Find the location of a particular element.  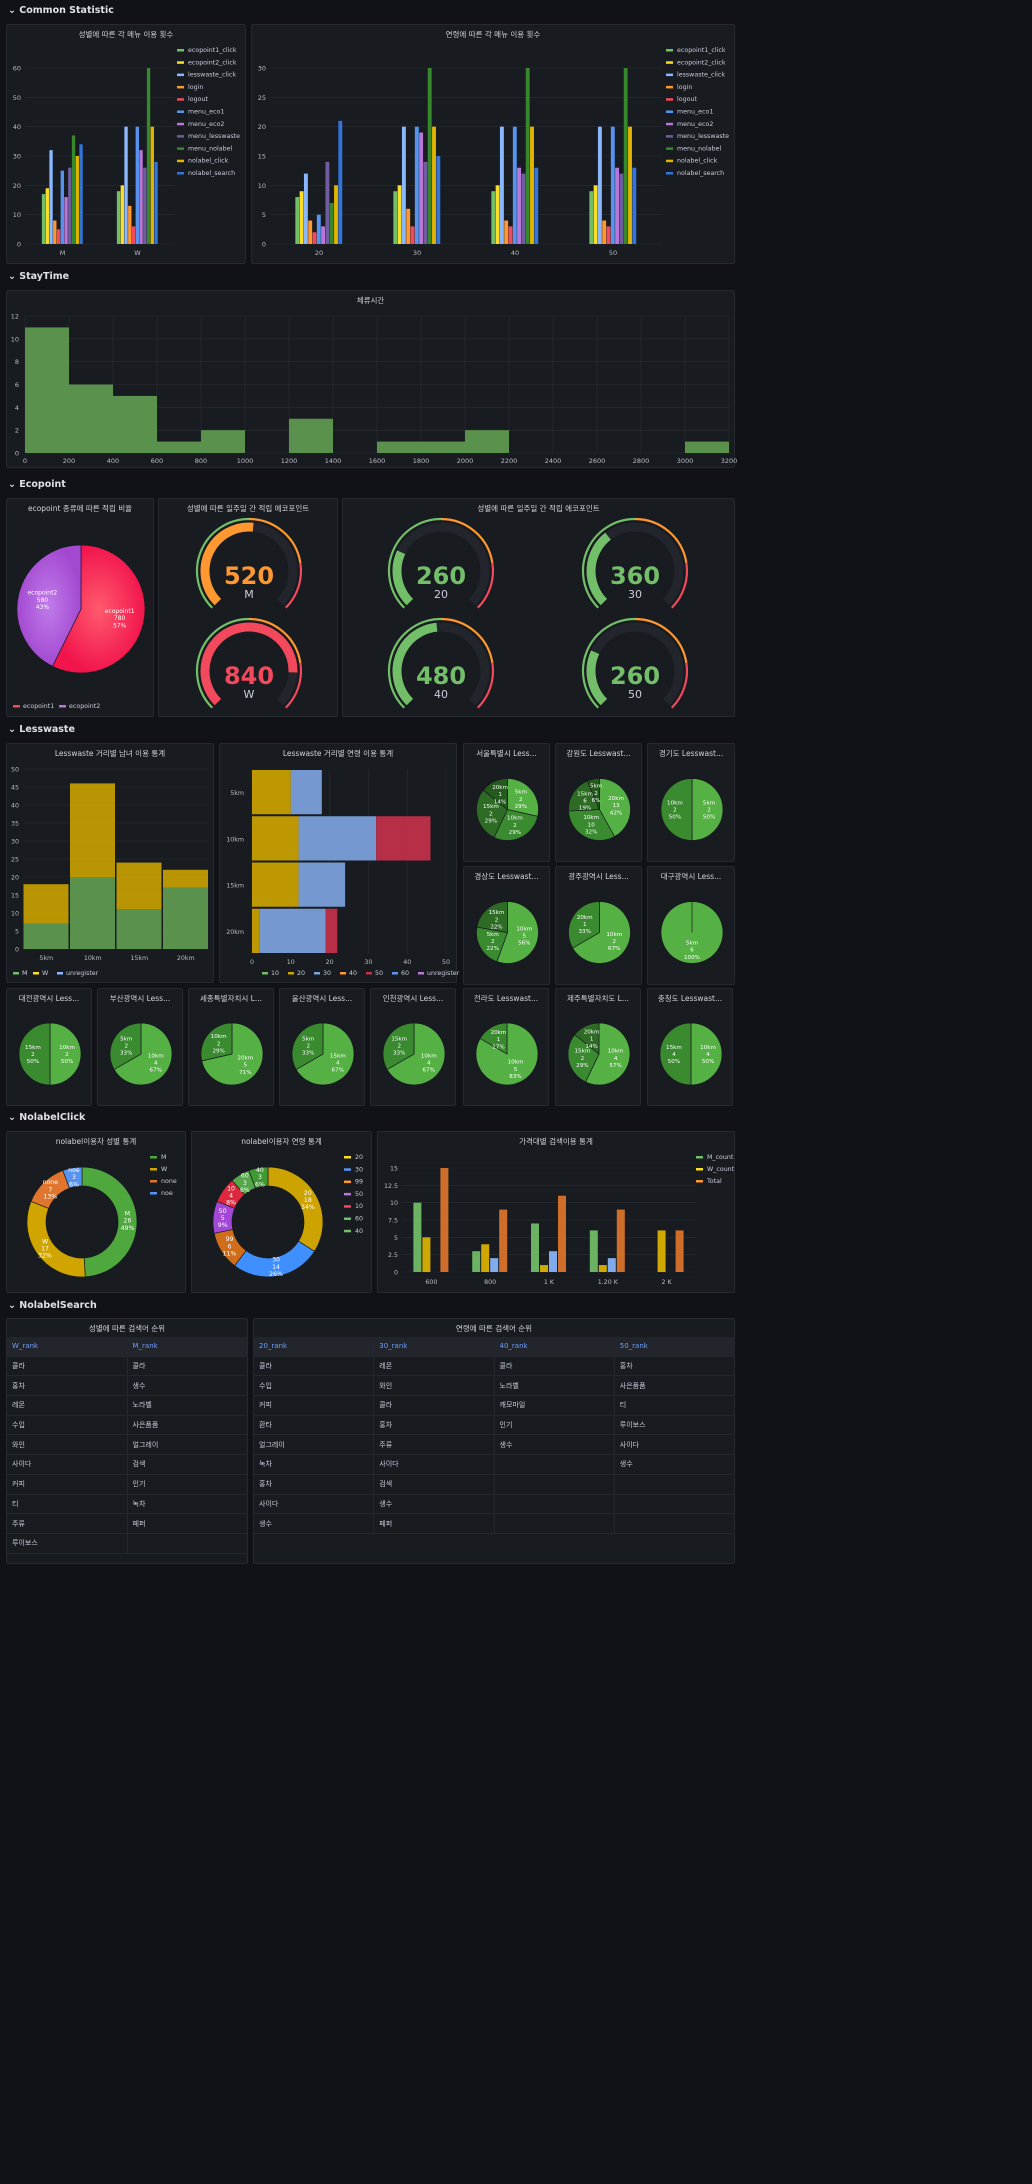

row-eco: ⌄ Ecopoint is located at coordinates (37, 484).